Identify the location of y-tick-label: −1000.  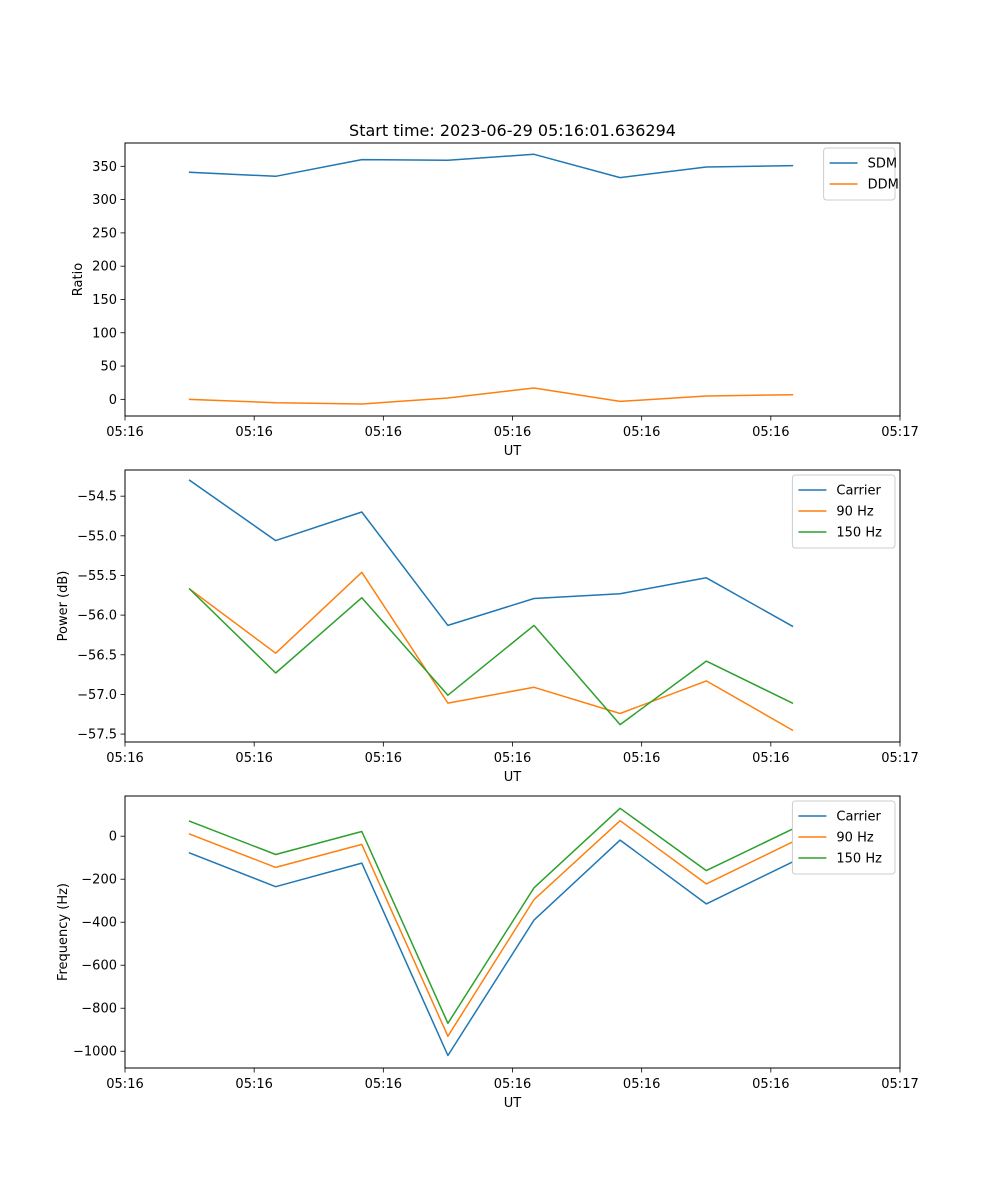
(95, 1052).